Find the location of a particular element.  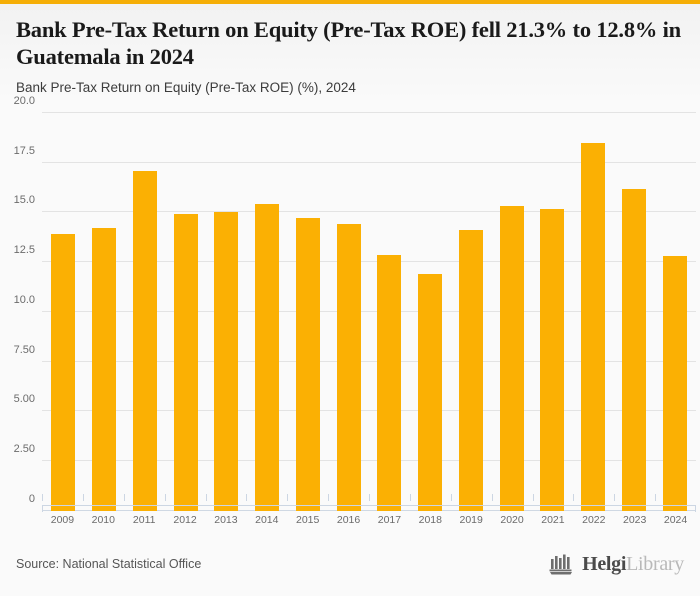

bar-2015 is located at coordinates (307, 364).